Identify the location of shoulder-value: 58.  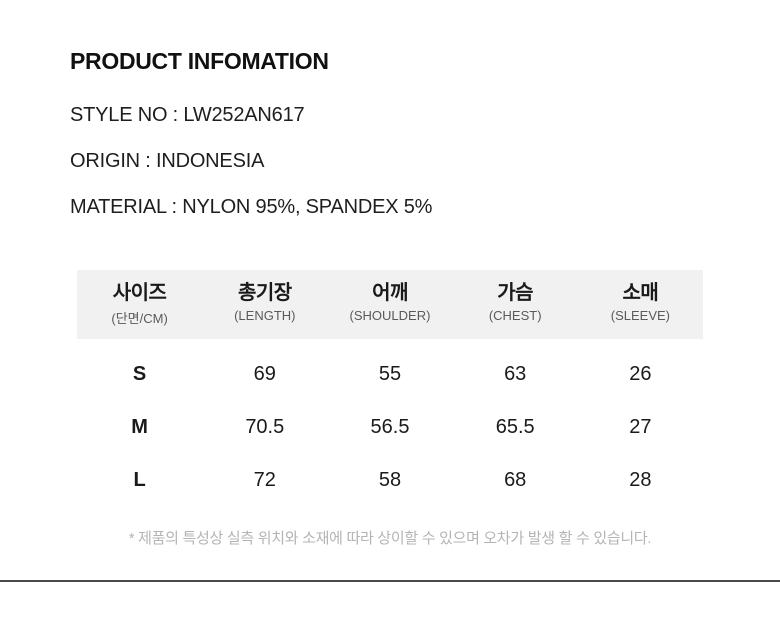
(390, 480).